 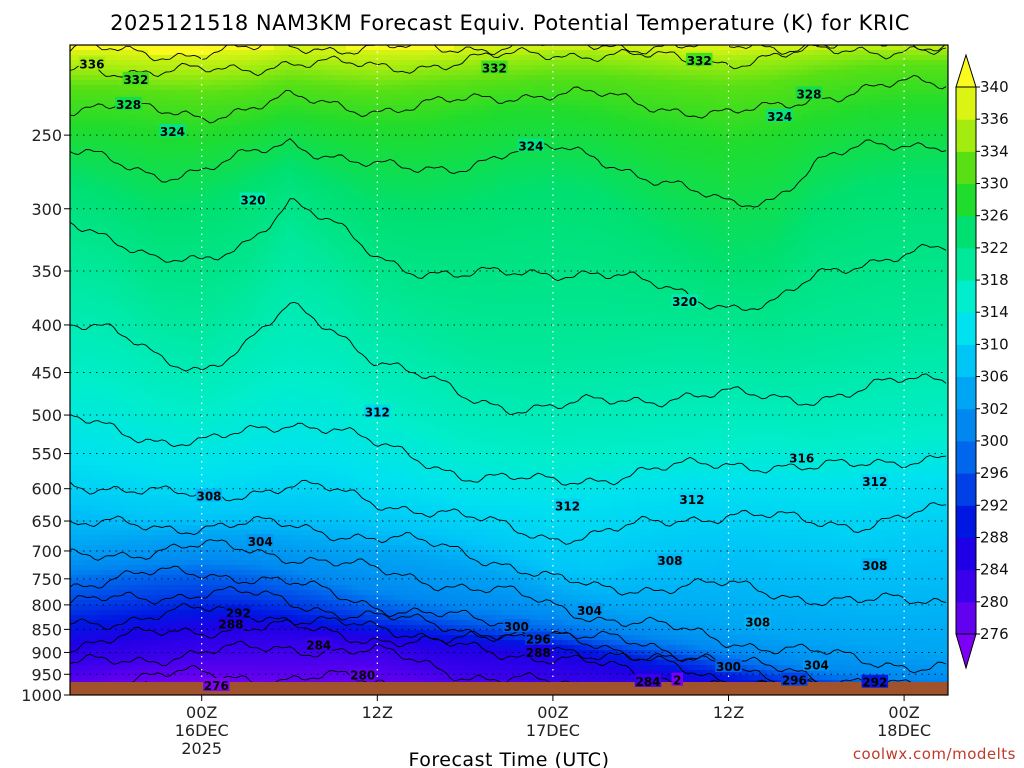 What do you see at coordinates (994, 505) in the screenshot?
I see `colorbar-level-label: 292` at bounding box center [994, 505].